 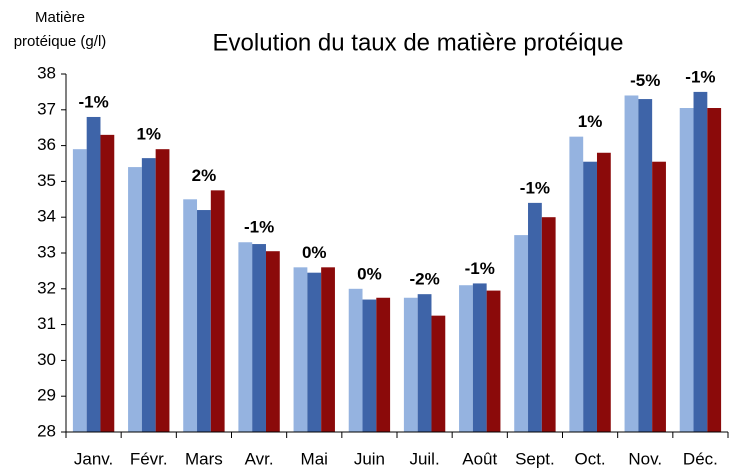 What do you see at coordinates (60, 17) in the screenshot?
I see `y-axis-label: Matière` at bounding box center [60, 17].